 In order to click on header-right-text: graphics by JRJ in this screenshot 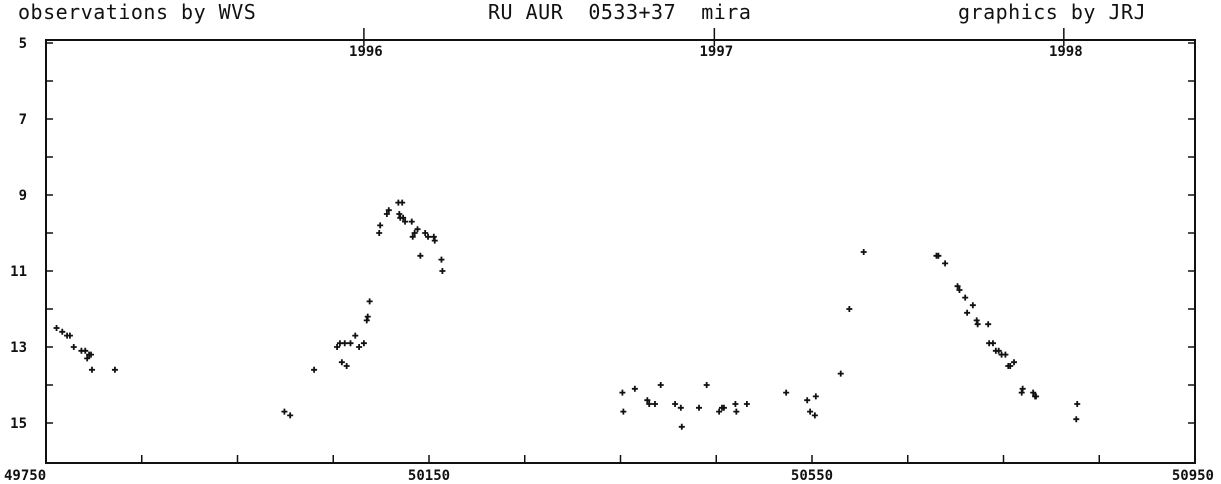, I will do `click(1052, 12)`.